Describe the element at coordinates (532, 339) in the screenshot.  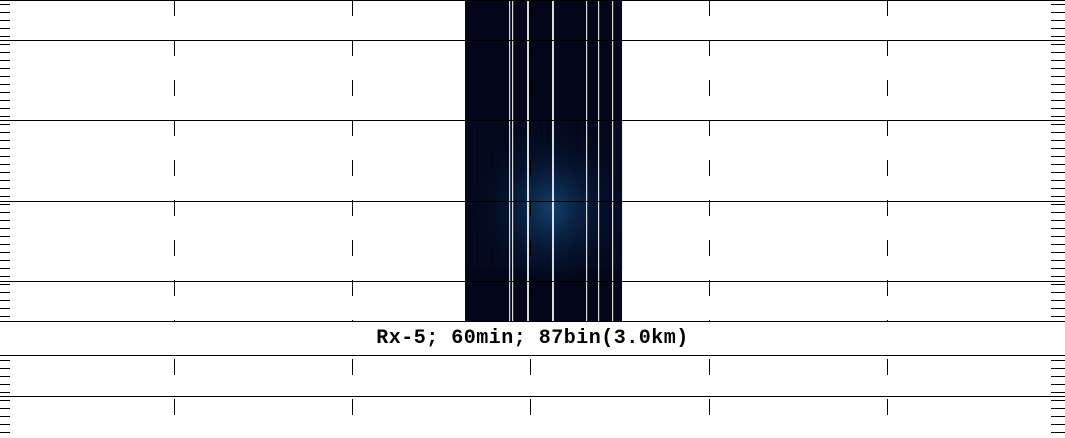
I see `panel-title: Rx-5; 60min; 87bin(3.0km)` at that location.